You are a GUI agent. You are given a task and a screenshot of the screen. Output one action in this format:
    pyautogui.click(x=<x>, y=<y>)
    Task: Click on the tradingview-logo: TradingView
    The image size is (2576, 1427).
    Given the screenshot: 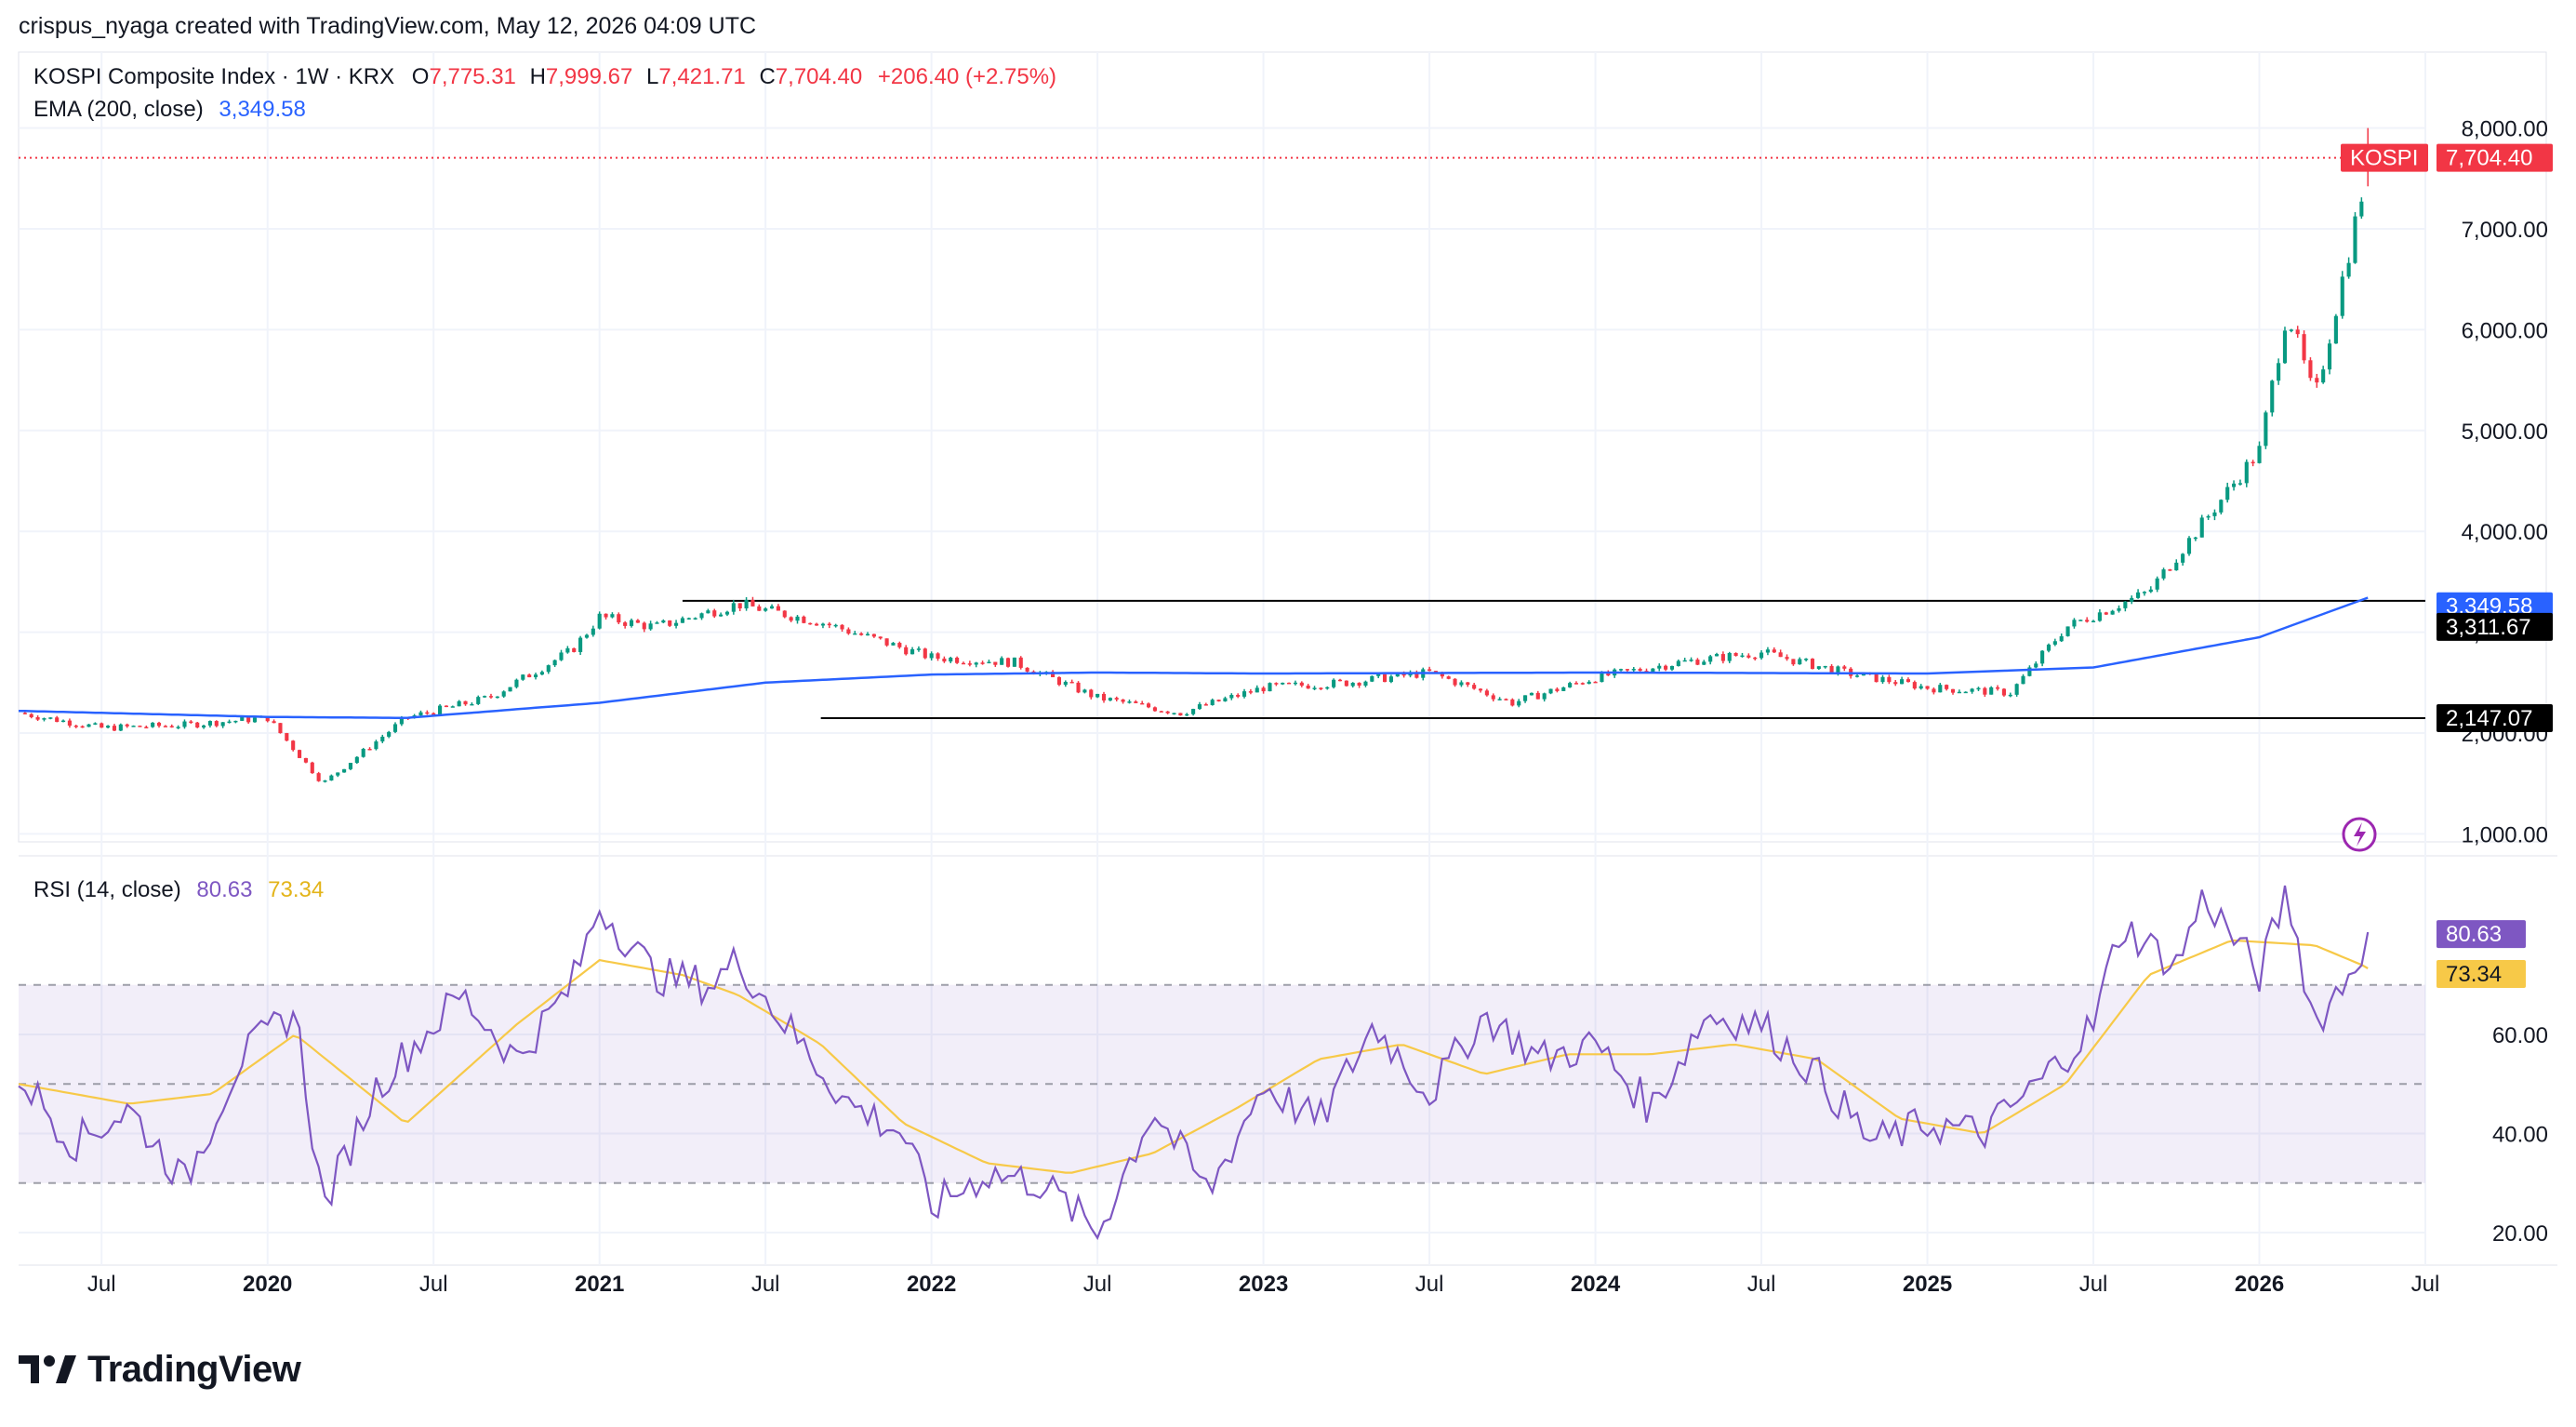 What is the action you would take?
    pyautogui.click(x=160, y=1369)
    